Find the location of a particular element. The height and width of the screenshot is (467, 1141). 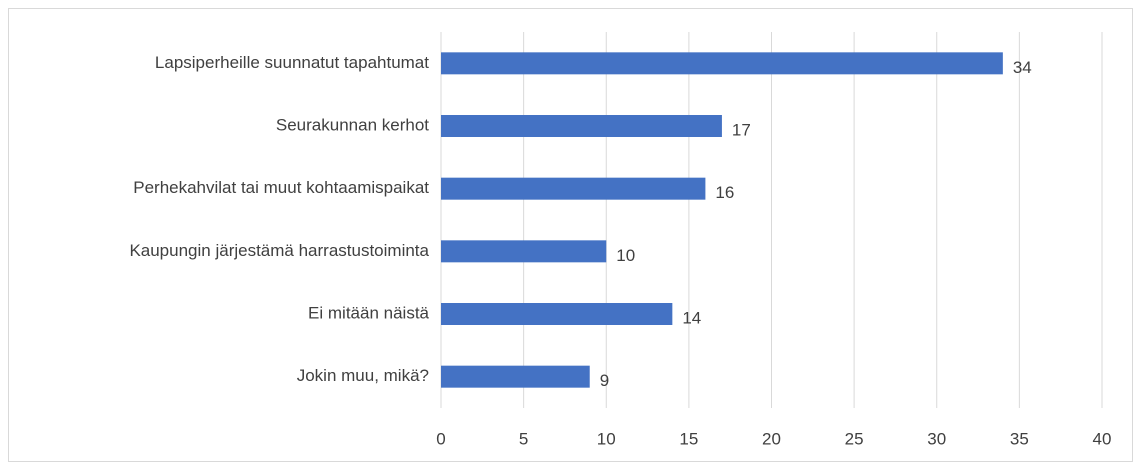

y-tick-label: Ei mitään näistä is located at coordinates (368, 312).